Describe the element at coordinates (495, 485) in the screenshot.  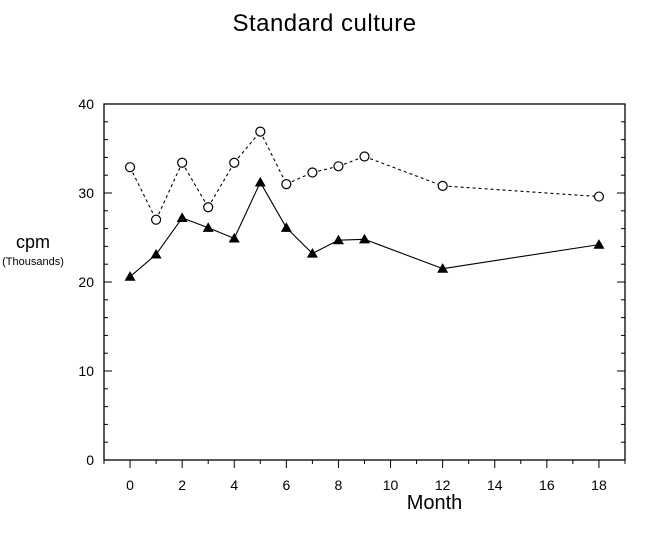
I see `x-tick-label: 14` at that location.